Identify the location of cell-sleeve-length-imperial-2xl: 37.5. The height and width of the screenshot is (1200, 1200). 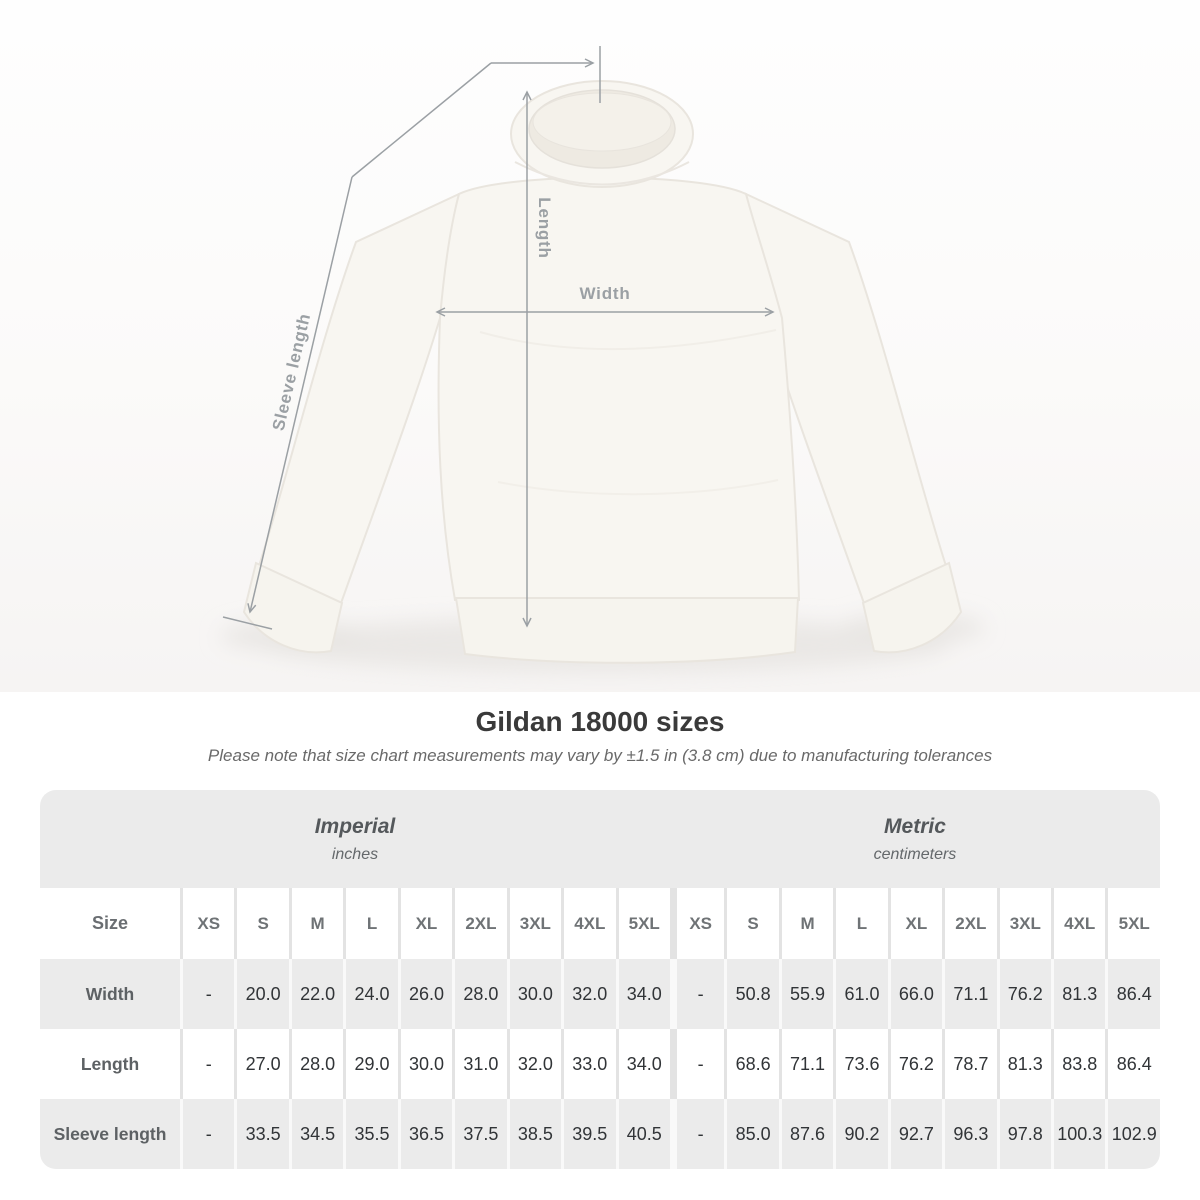
(479, 1134).